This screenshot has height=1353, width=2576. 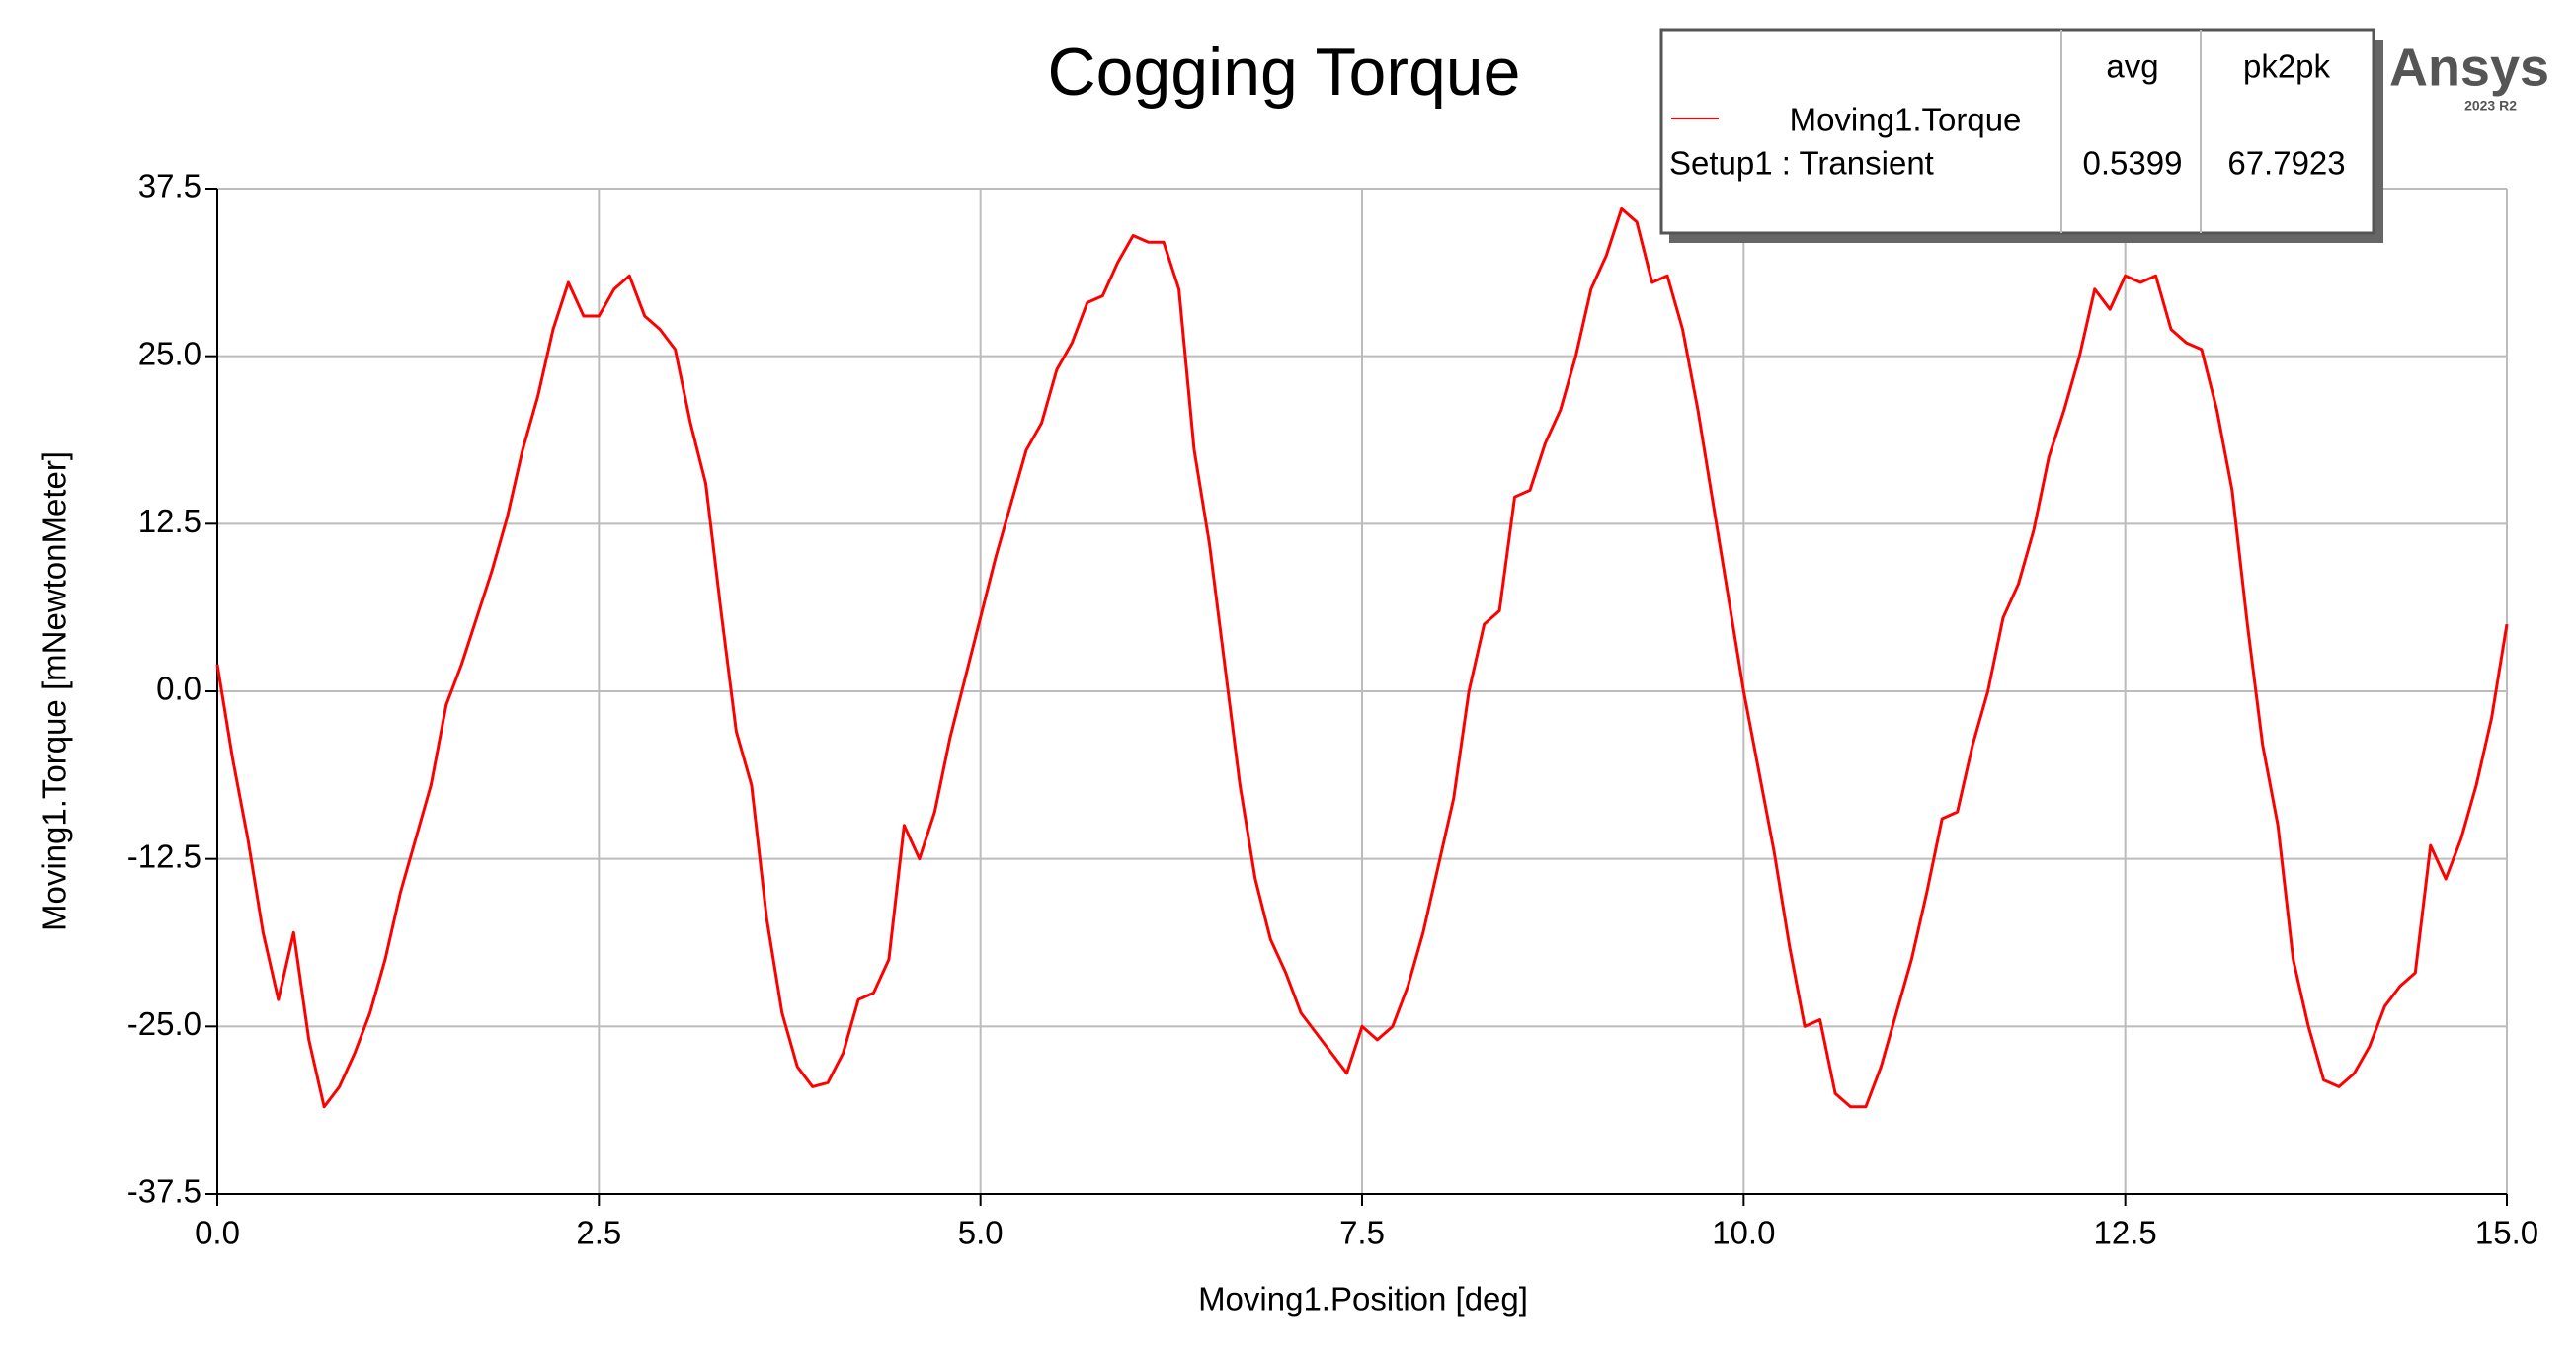 What do you see at coordinates (2490, 106) in the screenshot?
I see `logo-version: 2023 R2` at bounding box center [2490, 106].